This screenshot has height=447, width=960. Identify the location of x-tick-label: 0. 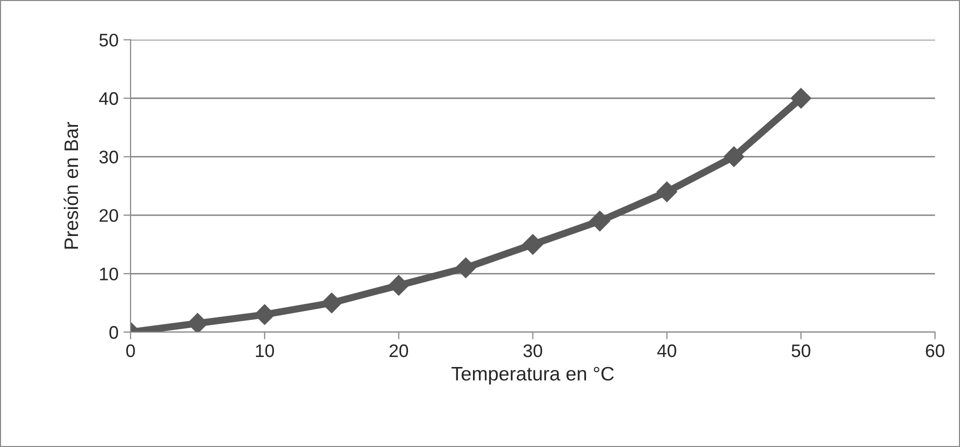
(130, 351).